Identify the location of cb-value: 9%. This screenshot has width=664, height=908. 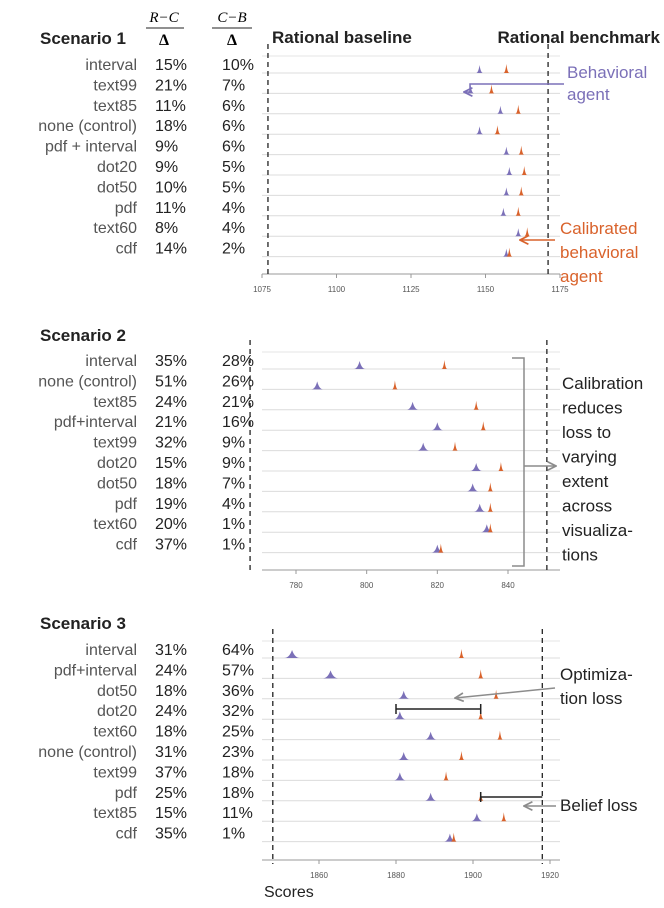
(233, 443).